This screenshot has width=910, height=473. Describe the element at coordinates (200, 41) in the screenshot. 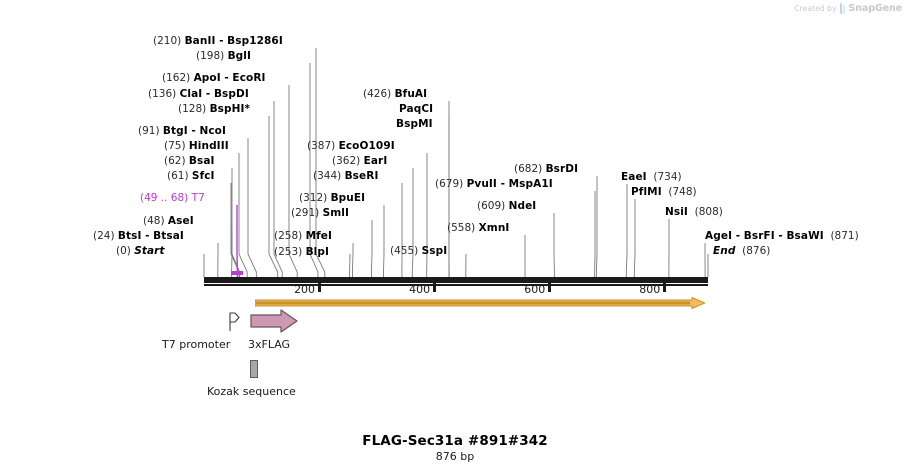

I see `enzyme-name: BanII` at that location.